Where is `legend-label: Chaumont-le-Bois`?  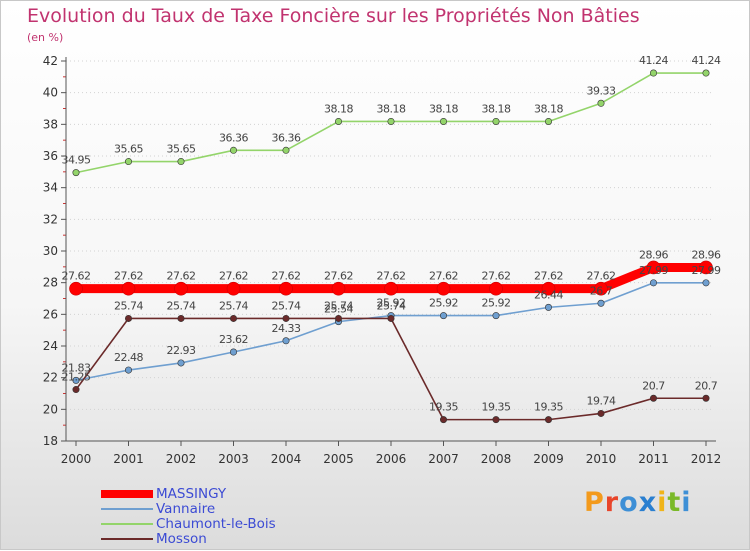 legend-label: Chaumont-le-Bois is located at coordinates (216, 524).